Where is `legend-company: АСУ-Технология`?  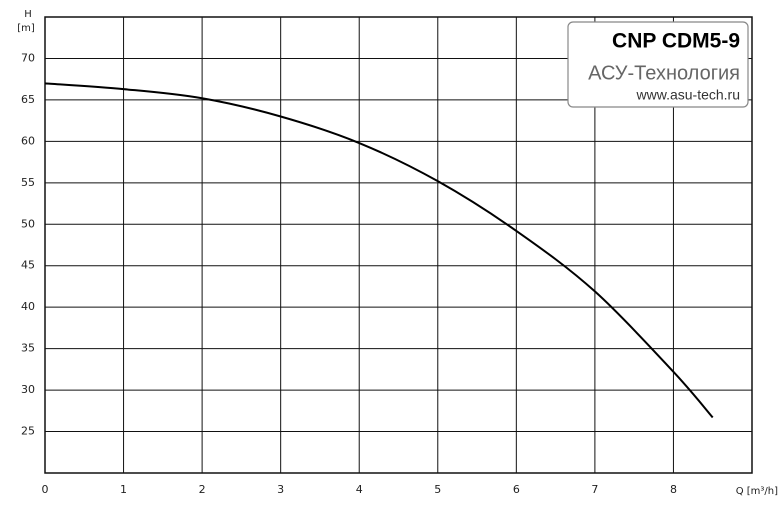 legend-company: АСУ-Технология is located at coordinates (664, 73).